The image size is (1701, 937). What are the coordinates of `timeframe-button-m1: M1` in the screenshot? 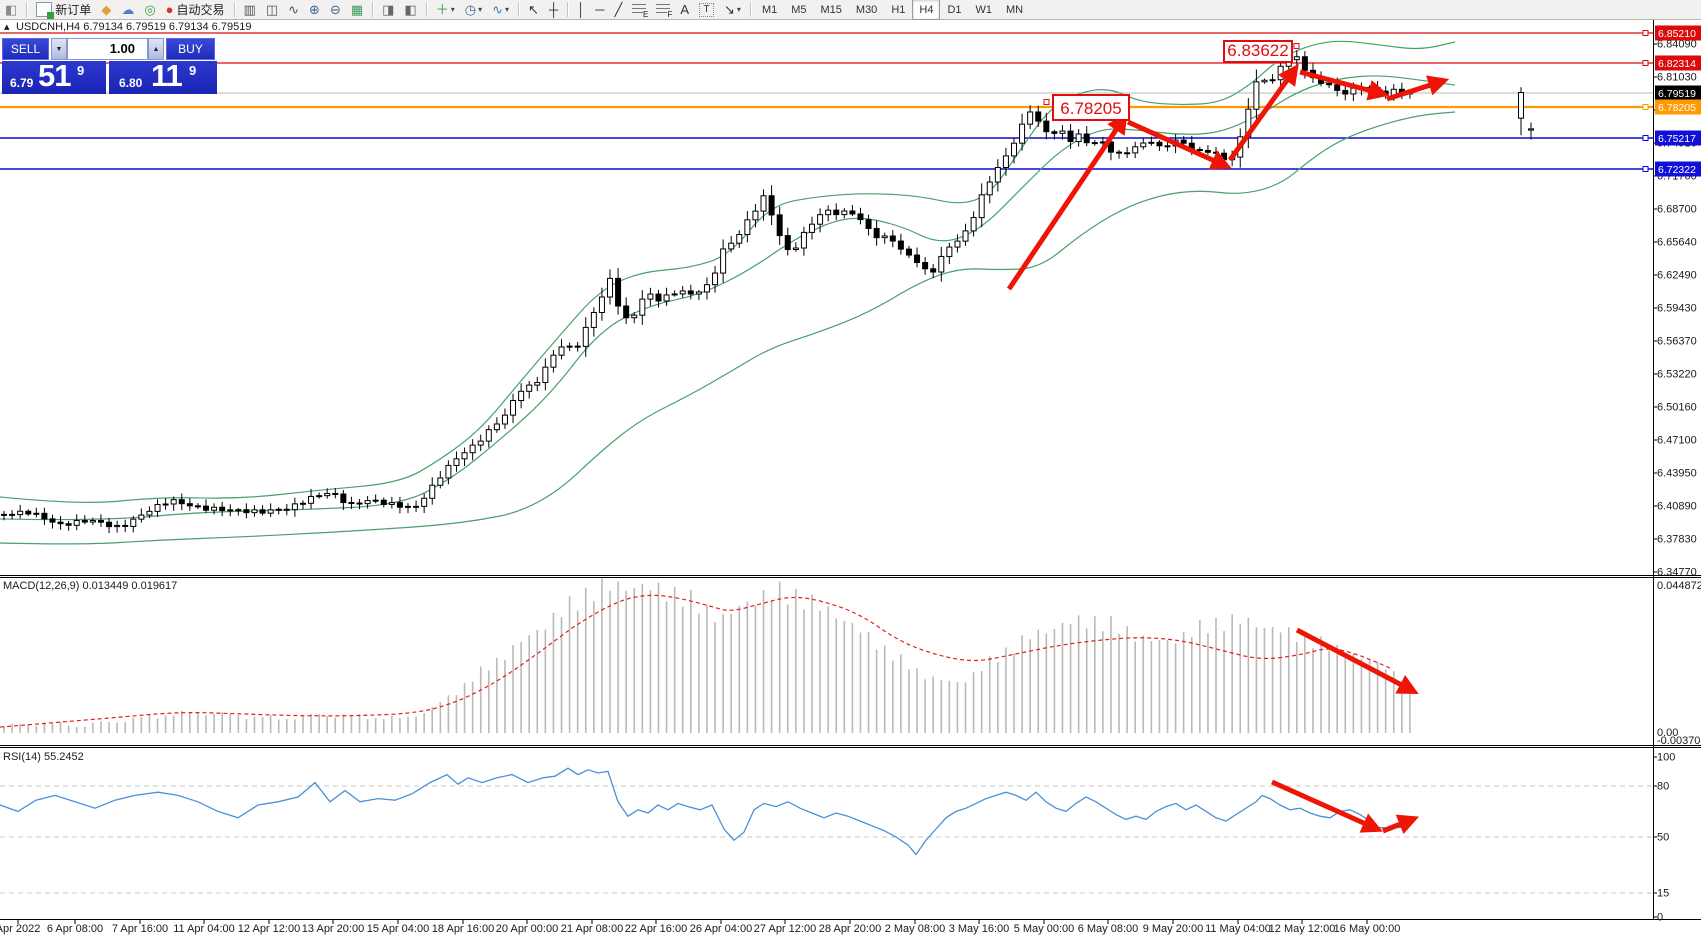 It's located at (769, 9).